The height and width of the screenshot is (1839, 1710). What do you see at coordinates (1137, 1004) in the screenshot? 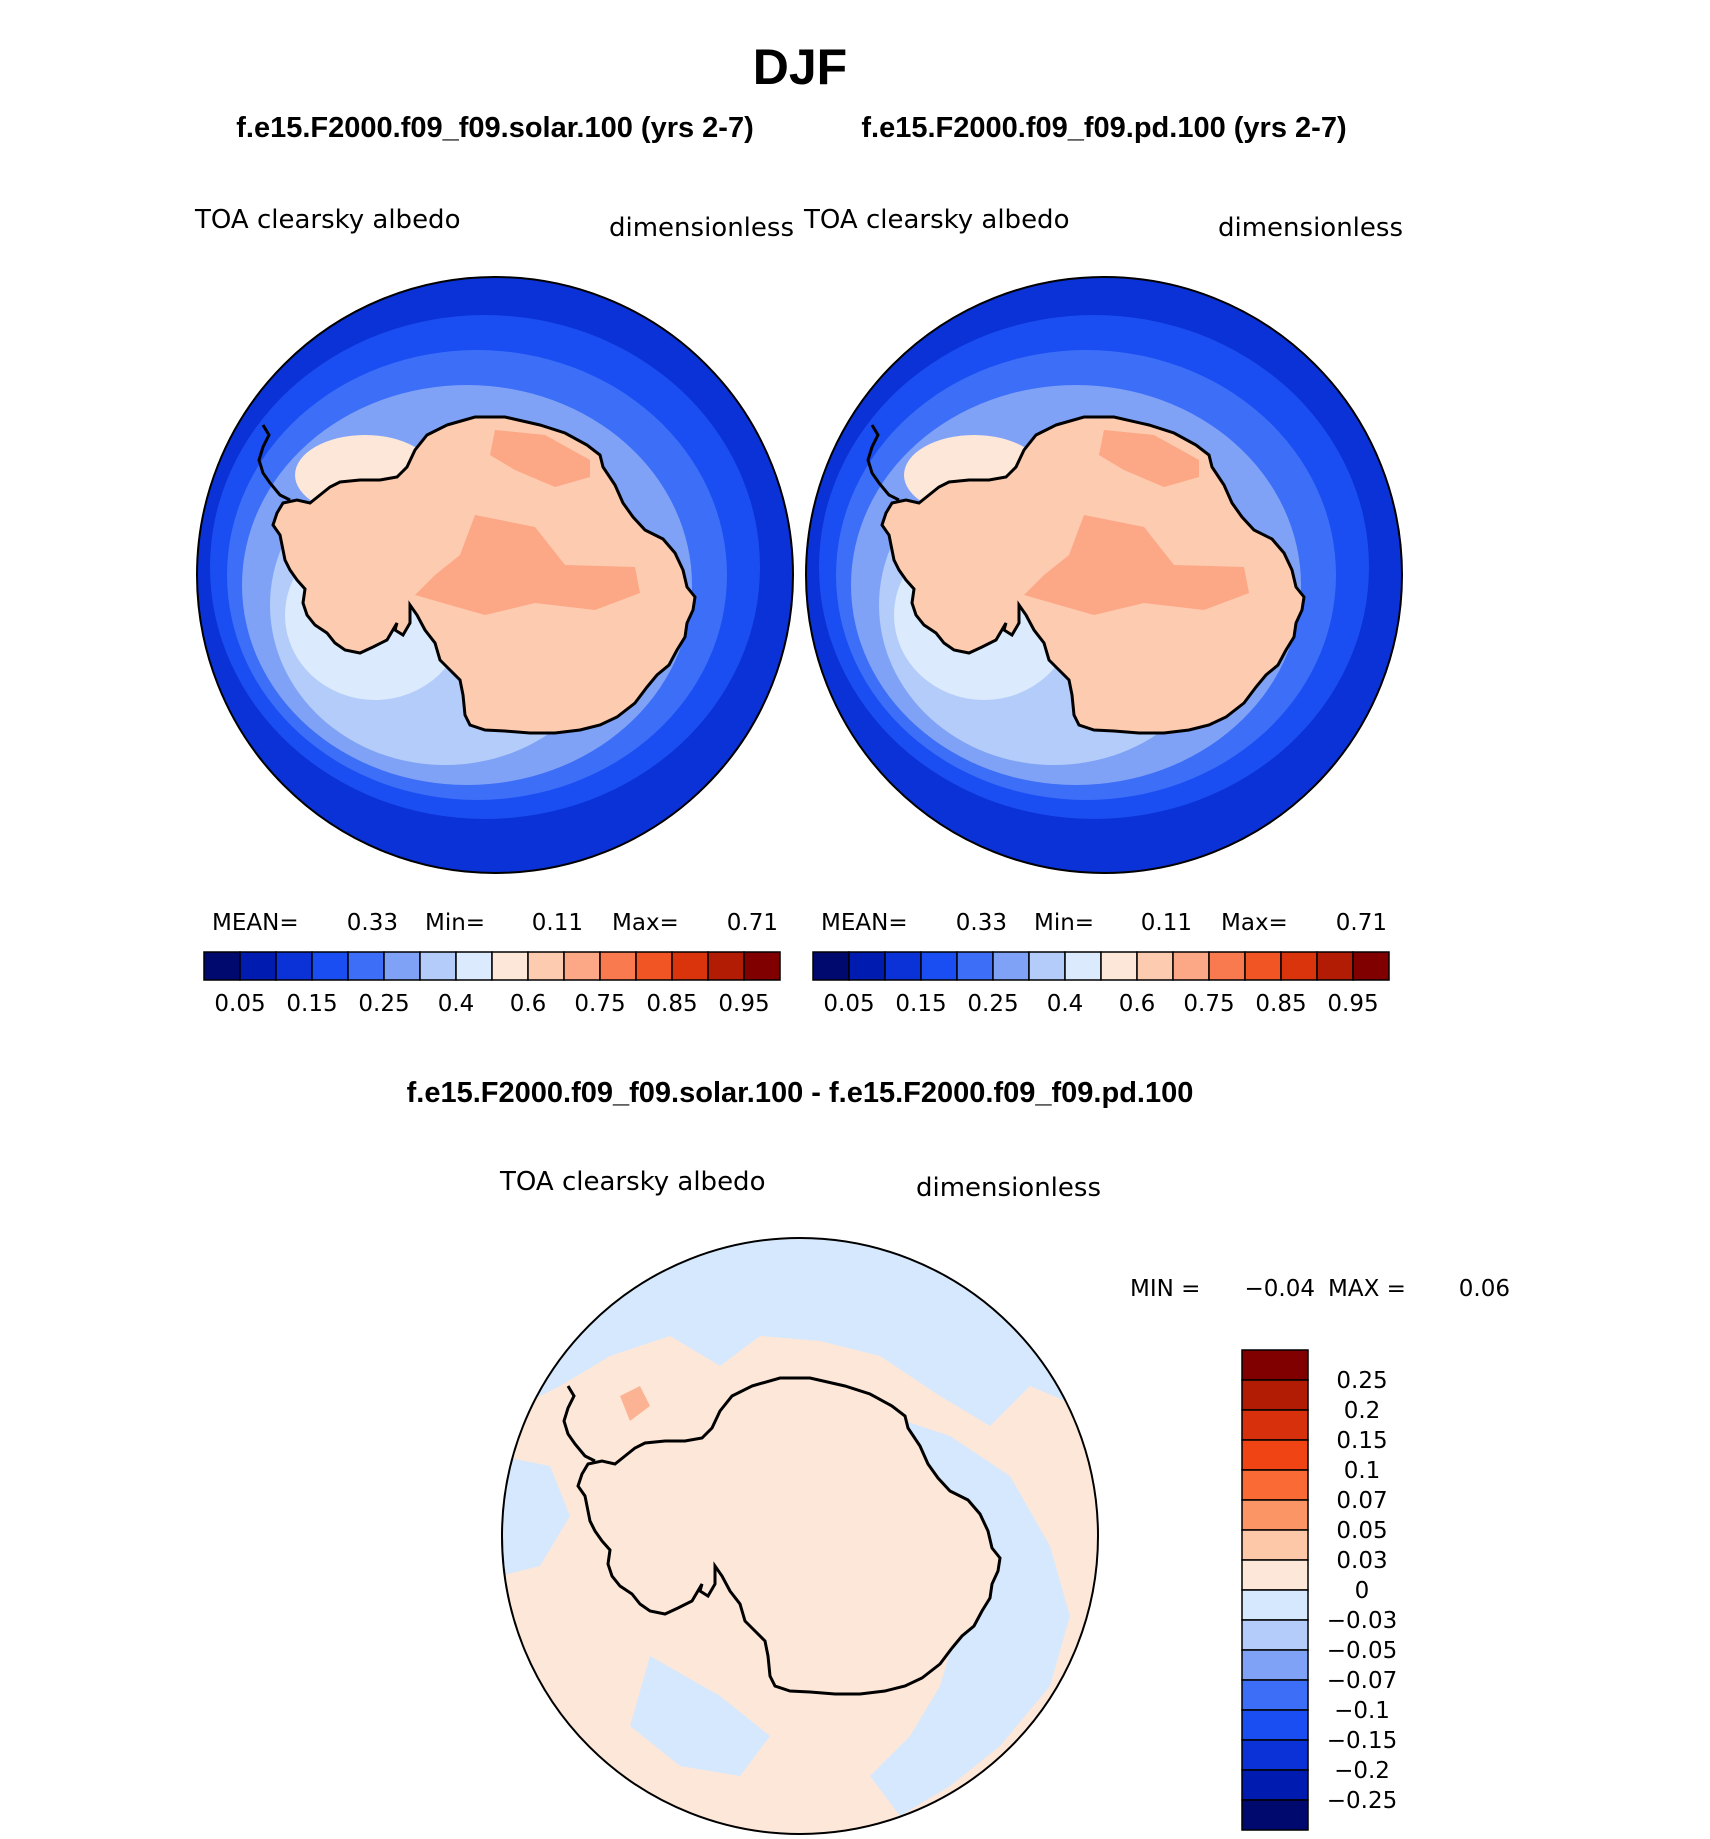
I see `cbar-right-label-4: 0.6` at bounding box center [1137, 1004].